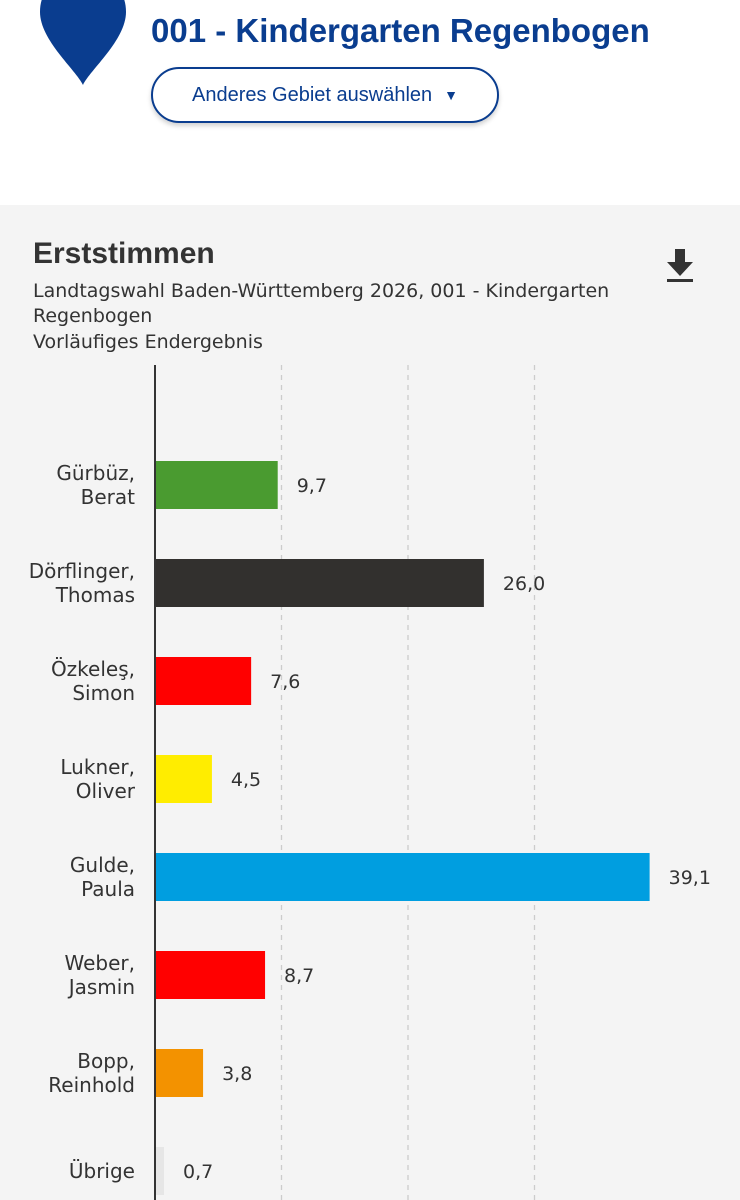 The width and height of the screenshot is (740, 1200). What do you see at coordinates (451, 95) in the screenshot?
I see `caret-down-icon: ▼` at bounding box center [451, 95].